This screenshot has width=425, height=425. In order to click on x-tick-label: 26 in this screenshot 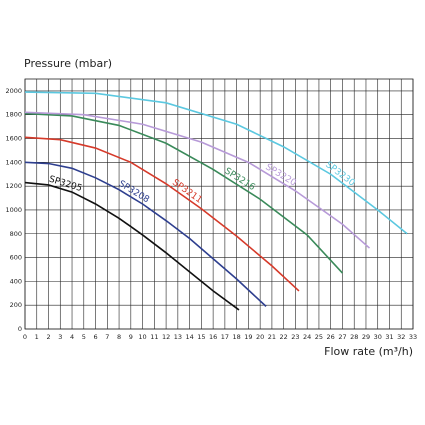, I will do `click(331, 337)`.